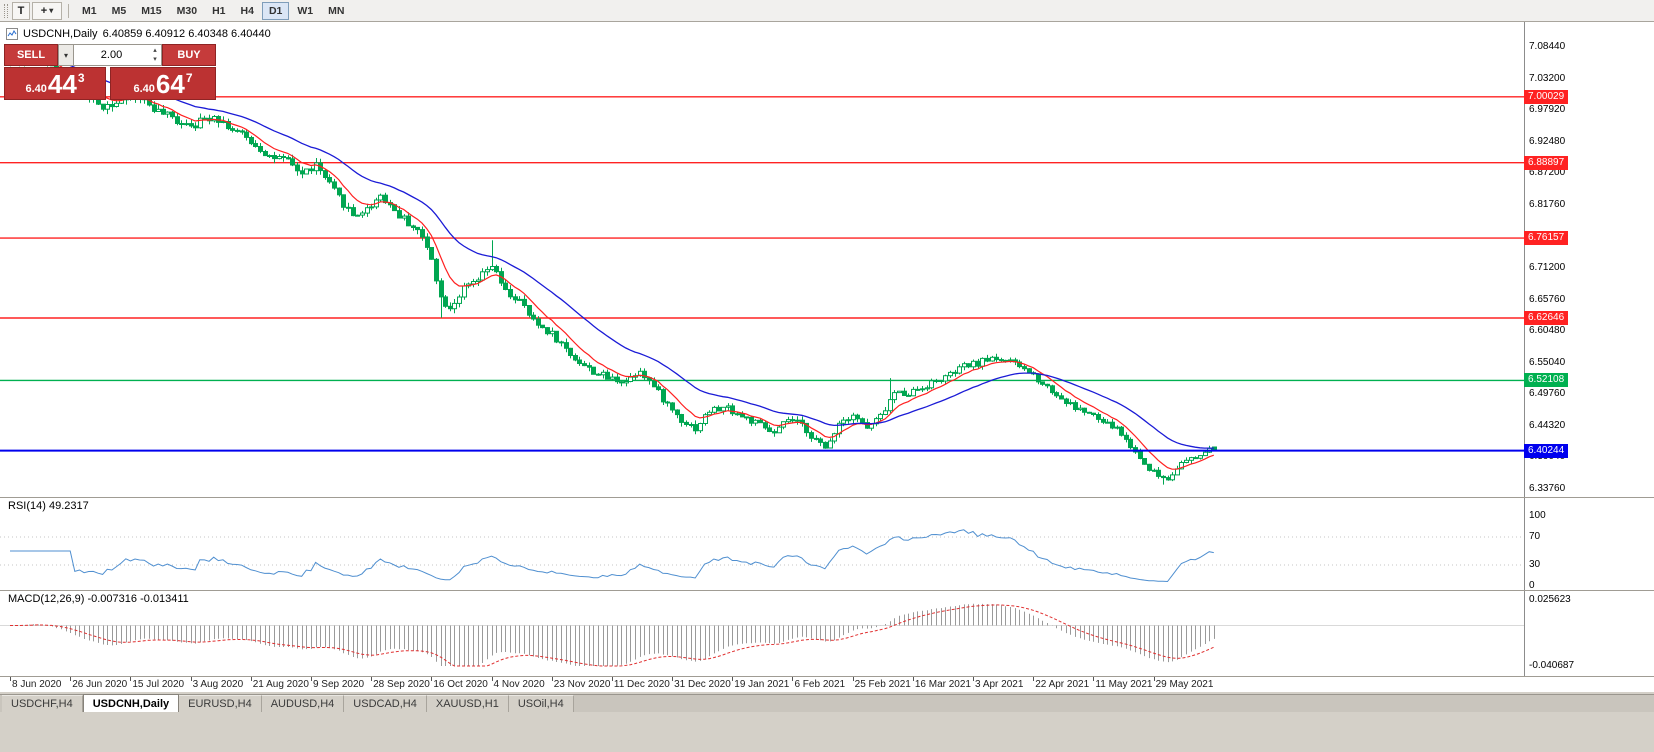  Describe the element at coordinates (42, 703) in the screenshot. I see `chart-tab-USDCHF: USDCHF,H4` at that location.